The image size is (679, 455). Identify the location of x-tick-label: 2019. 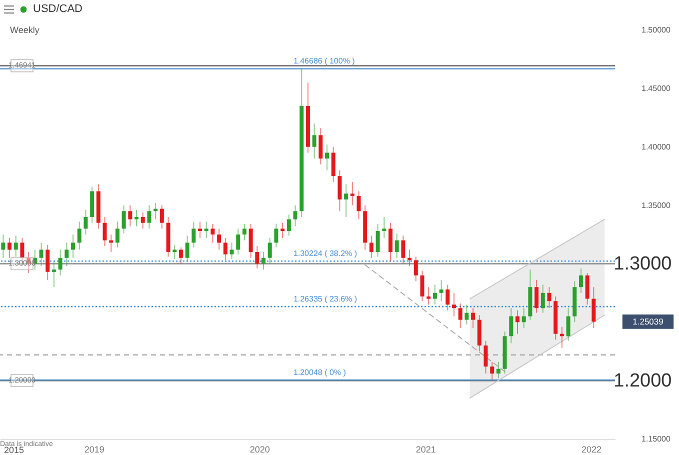
(94, 449).